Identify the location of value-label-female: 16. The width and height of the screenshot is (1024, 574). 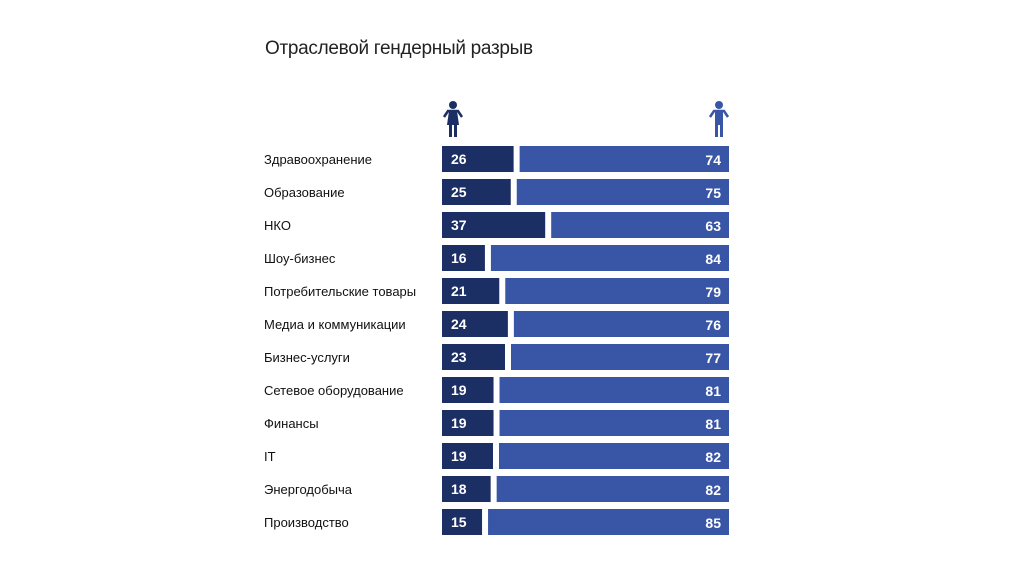
(459, 258).